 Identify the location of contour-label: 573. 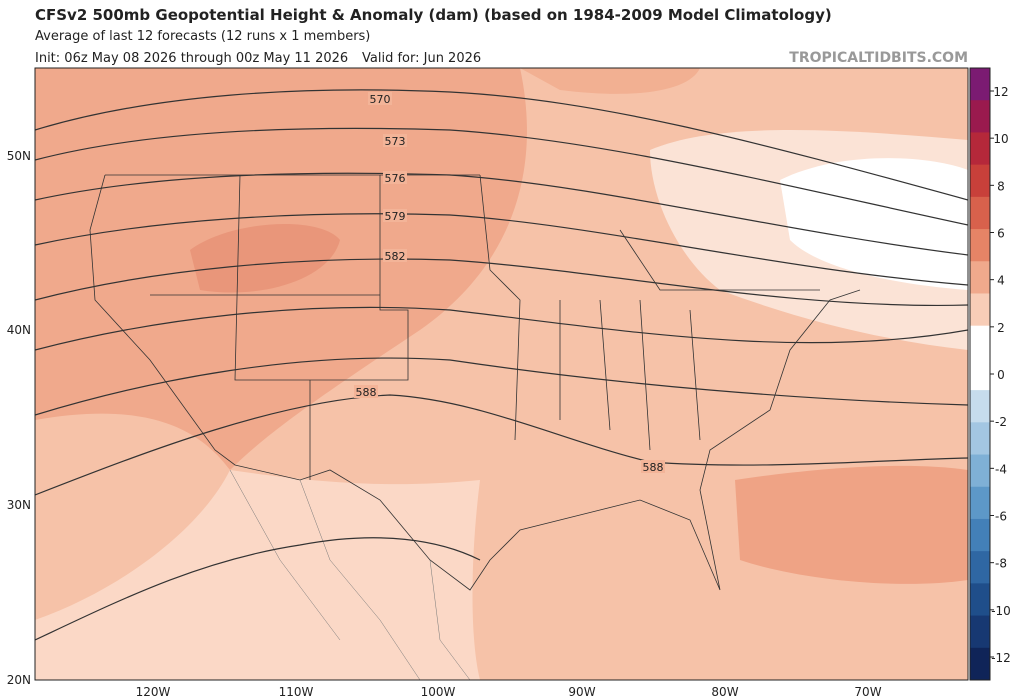
(395, 141).